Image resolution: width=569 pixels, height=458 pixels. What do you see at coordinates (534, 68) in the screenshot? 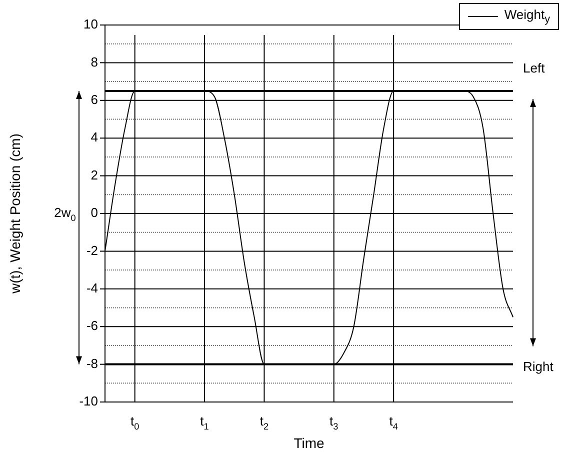
I see `ref-line-label: Left` at bounding box center [534, 68].